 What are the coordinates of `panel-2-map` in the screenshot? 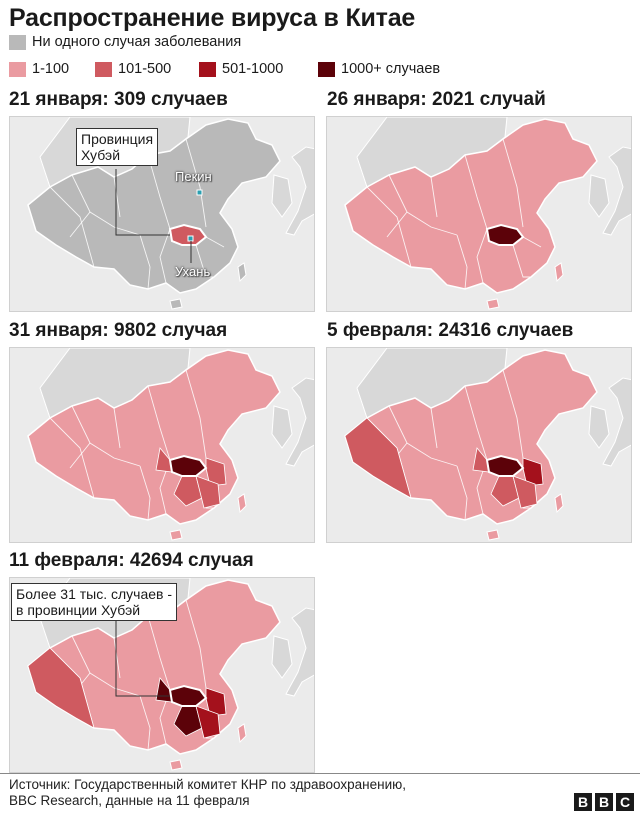 It's located at (479, 214).